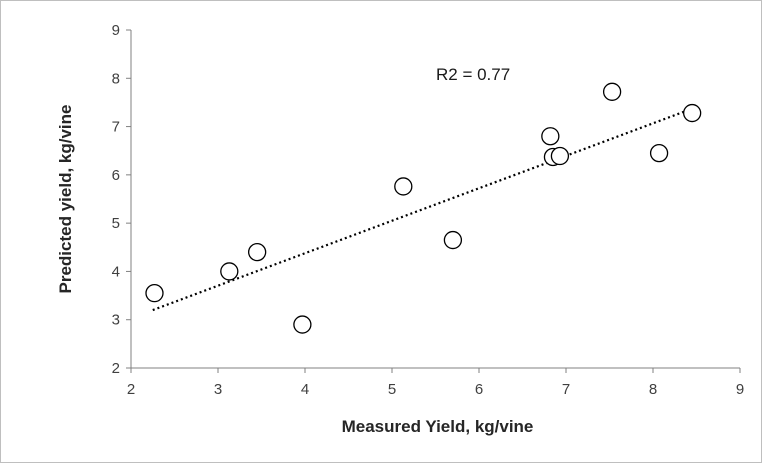 The image size is (762, 463). I want to click on x-tick-label: 8, so click(653, 389).